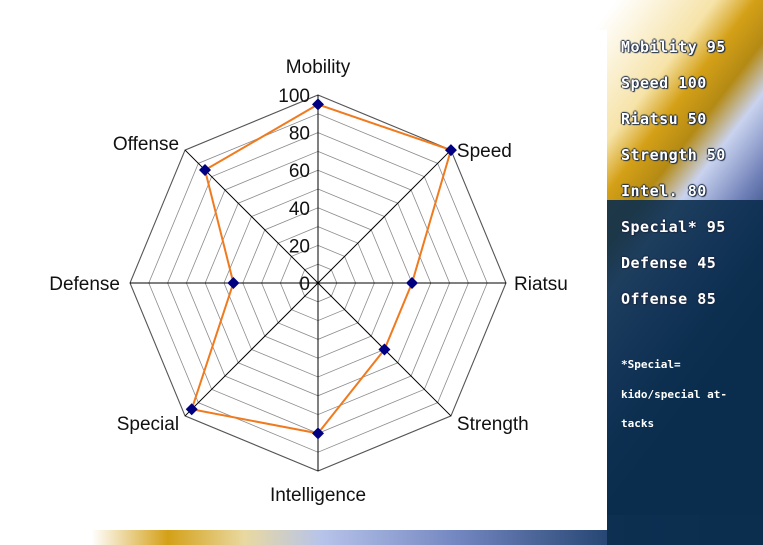  What do you see at coordinates (294, 96) in the screenshot?
I see `tick-label-100: 100` at bounding box center [294, 96].